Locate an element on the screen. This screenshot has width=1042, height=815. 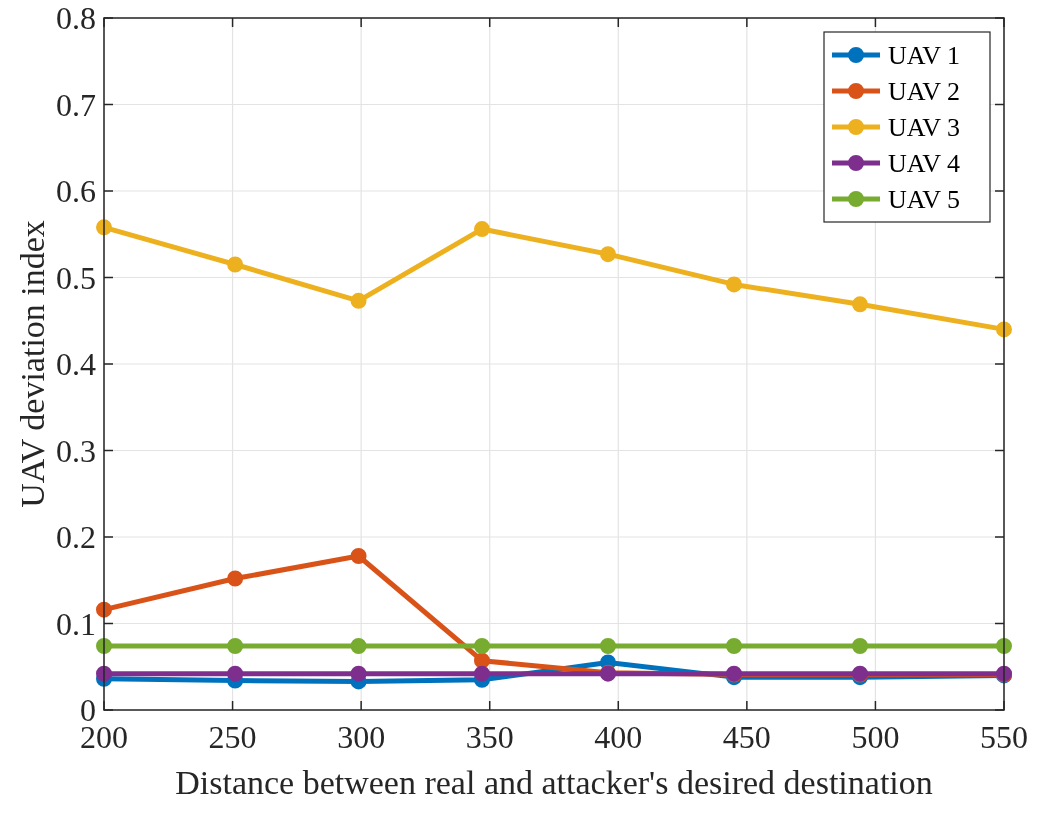
y-axis-title: UAV deviation index is located at coordinates (32, 364).